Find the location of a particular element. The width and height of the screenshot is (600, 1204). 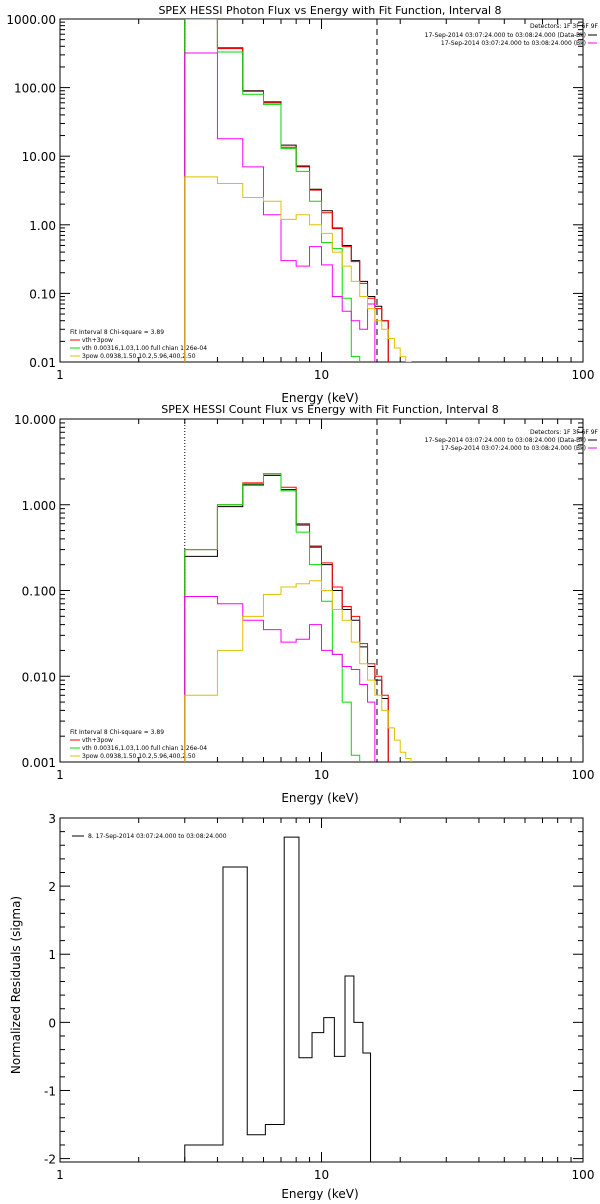

residuals-ylabel: Normalized Residuals (sigma) is located at coordinates (16, 985).